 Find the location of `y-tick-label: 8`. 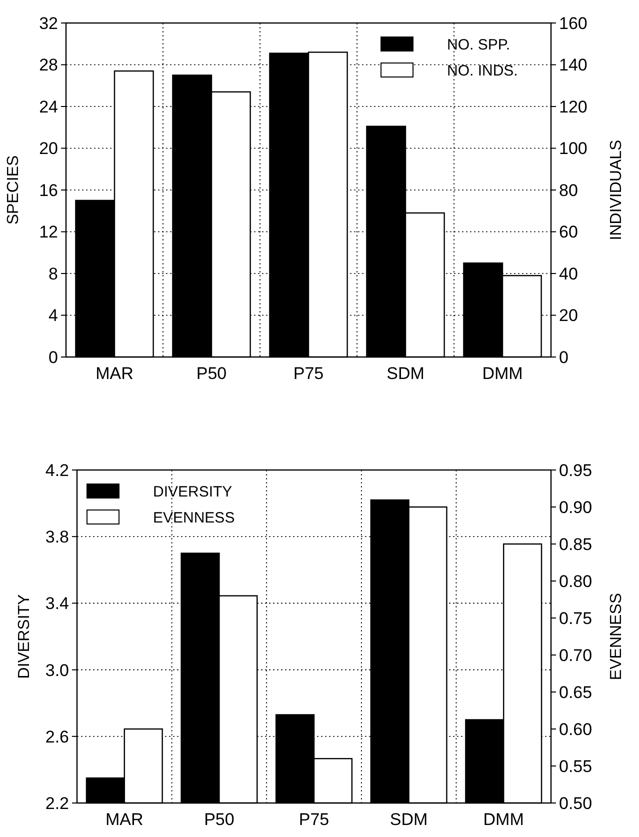

y-tick-label: 8 is located at coordinates (53, 274).